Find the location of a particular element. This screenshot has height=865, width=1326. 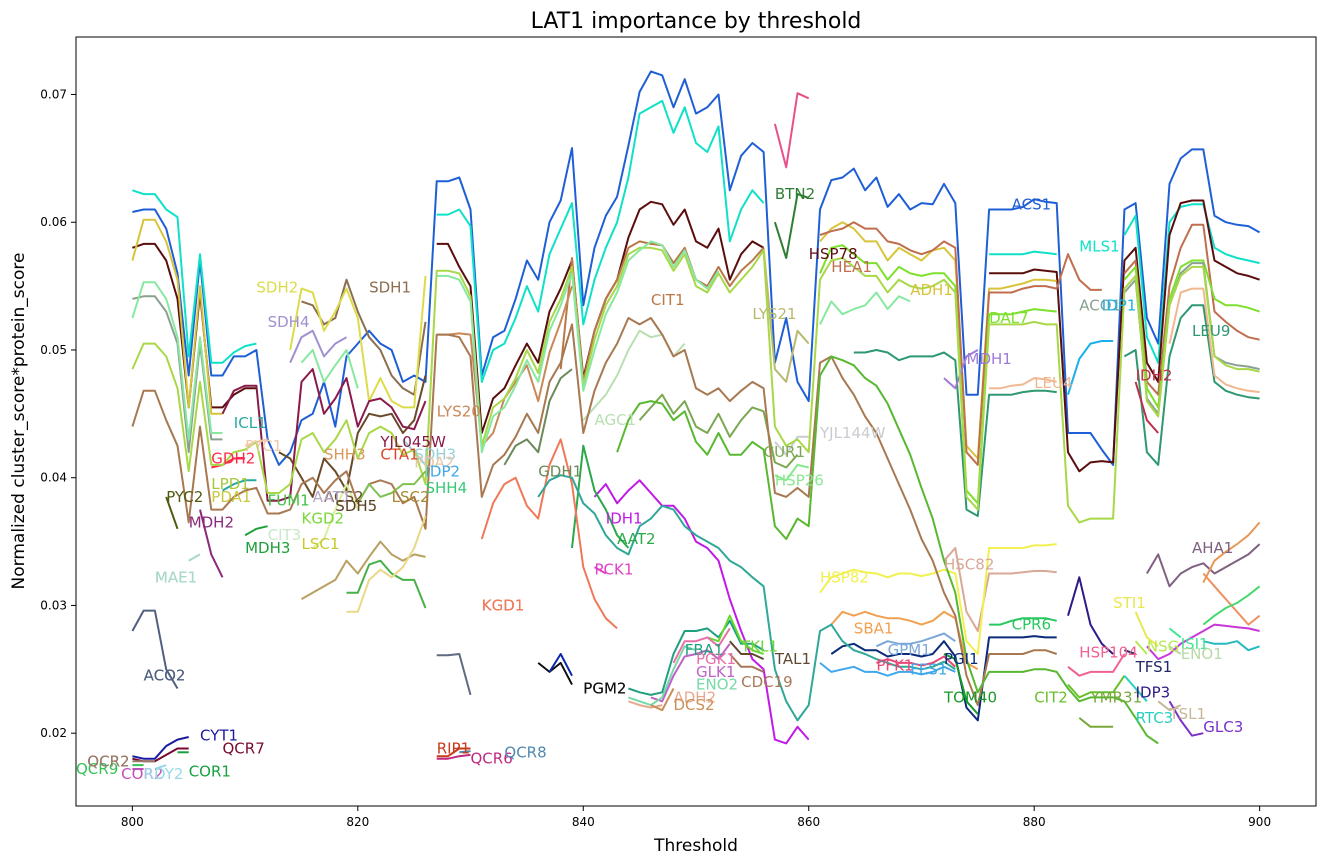

series-label: YJL144W is located at coordinates (852, 433).